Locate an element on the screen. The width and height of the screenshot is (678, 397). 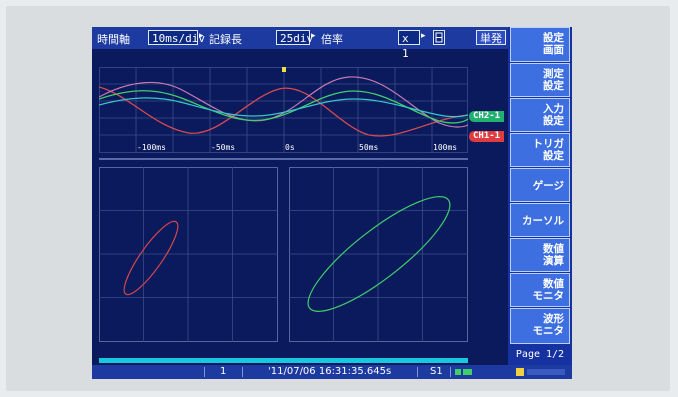
waveform-green is located at coordinates (284, 107).